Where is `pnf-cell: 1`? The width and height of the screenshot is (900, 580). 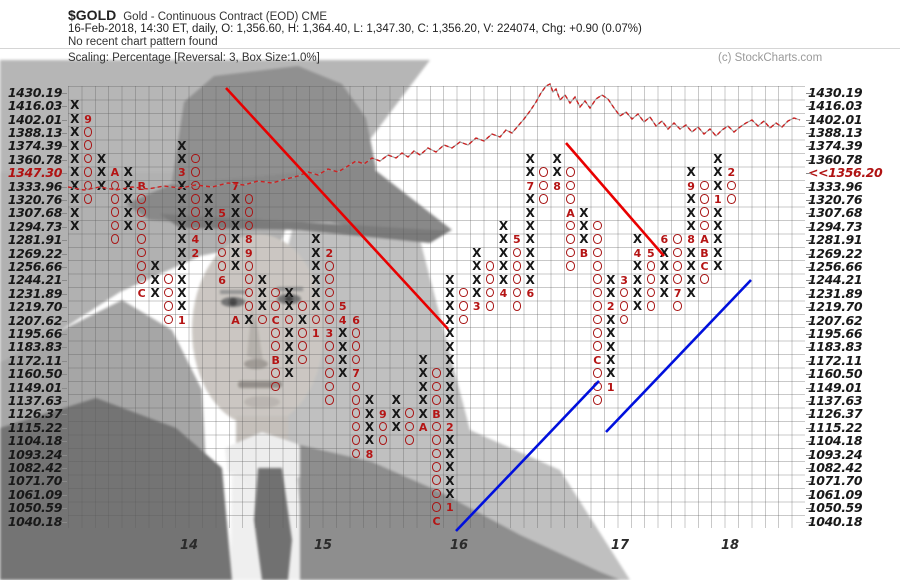 pnf-cell: 1 is located at coordinates (450, 508).